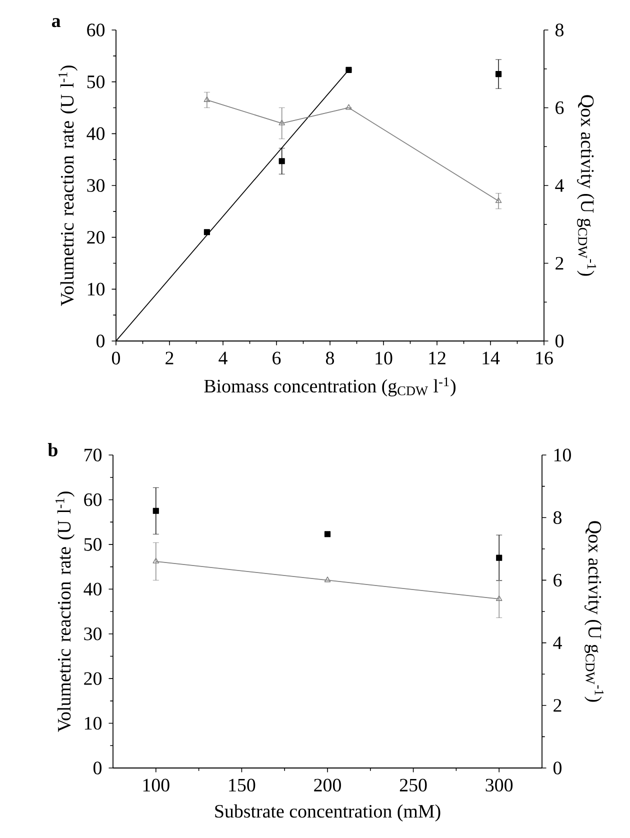 The image size is (630, 838). Describe the element at coordinates (242, 785) in the screenshot. I see `x-tick-label: 150` at that location.